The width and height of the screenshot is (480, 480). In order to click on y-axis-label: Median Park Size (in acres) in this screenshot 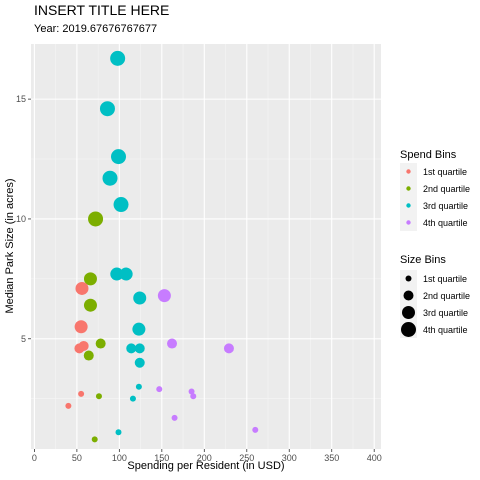, I will do `click(10, 245)`.